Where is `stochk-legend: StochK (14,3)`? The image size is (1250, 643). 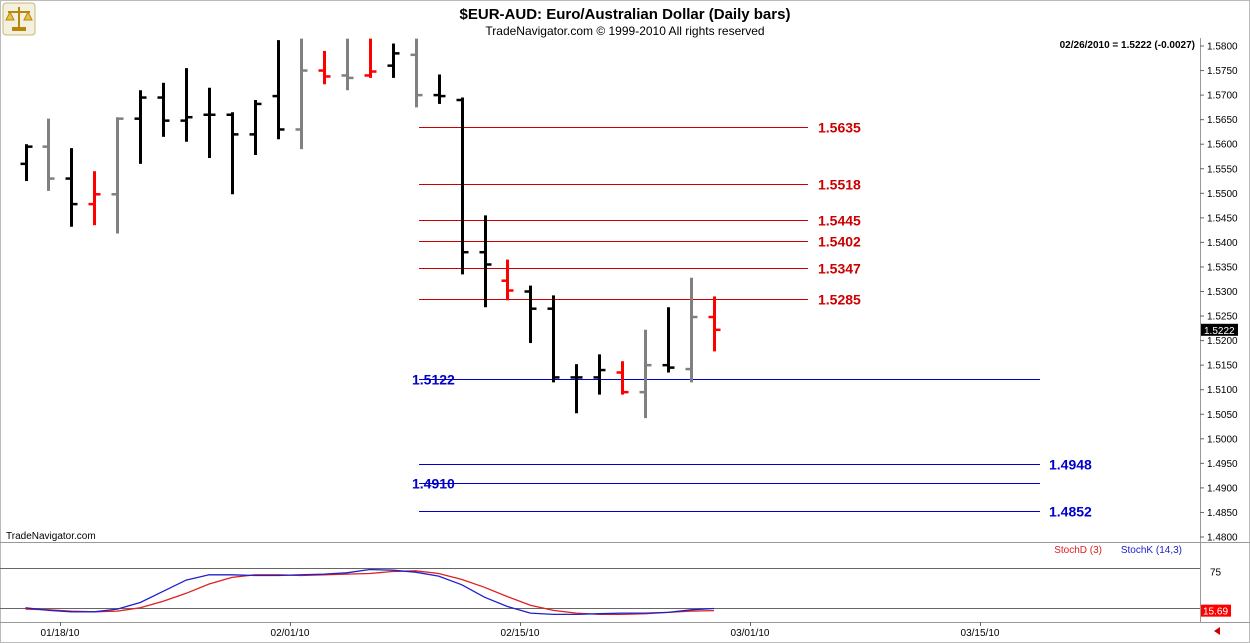 stochk-legend: StochK (14,3) is located at coordinates (1151, 550).